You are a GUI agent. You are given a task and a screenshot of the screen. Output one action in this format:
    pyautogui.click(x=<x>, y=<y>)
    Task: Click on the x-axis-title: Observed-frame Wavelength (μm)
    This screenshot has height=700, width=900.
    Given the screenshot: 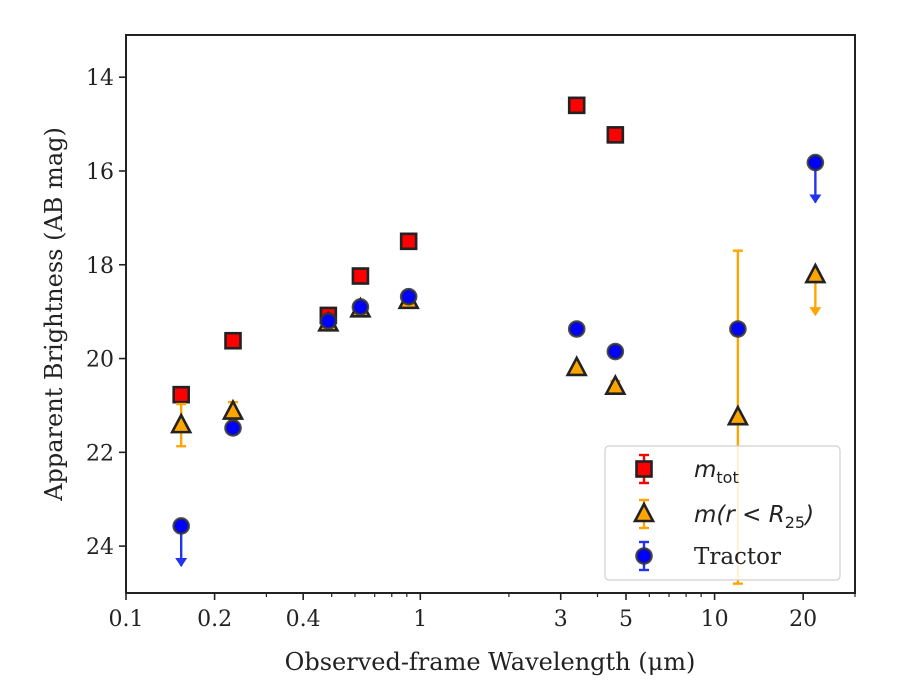 What is the action you would take?
    pyautogui.click(x=490, y=662)
    